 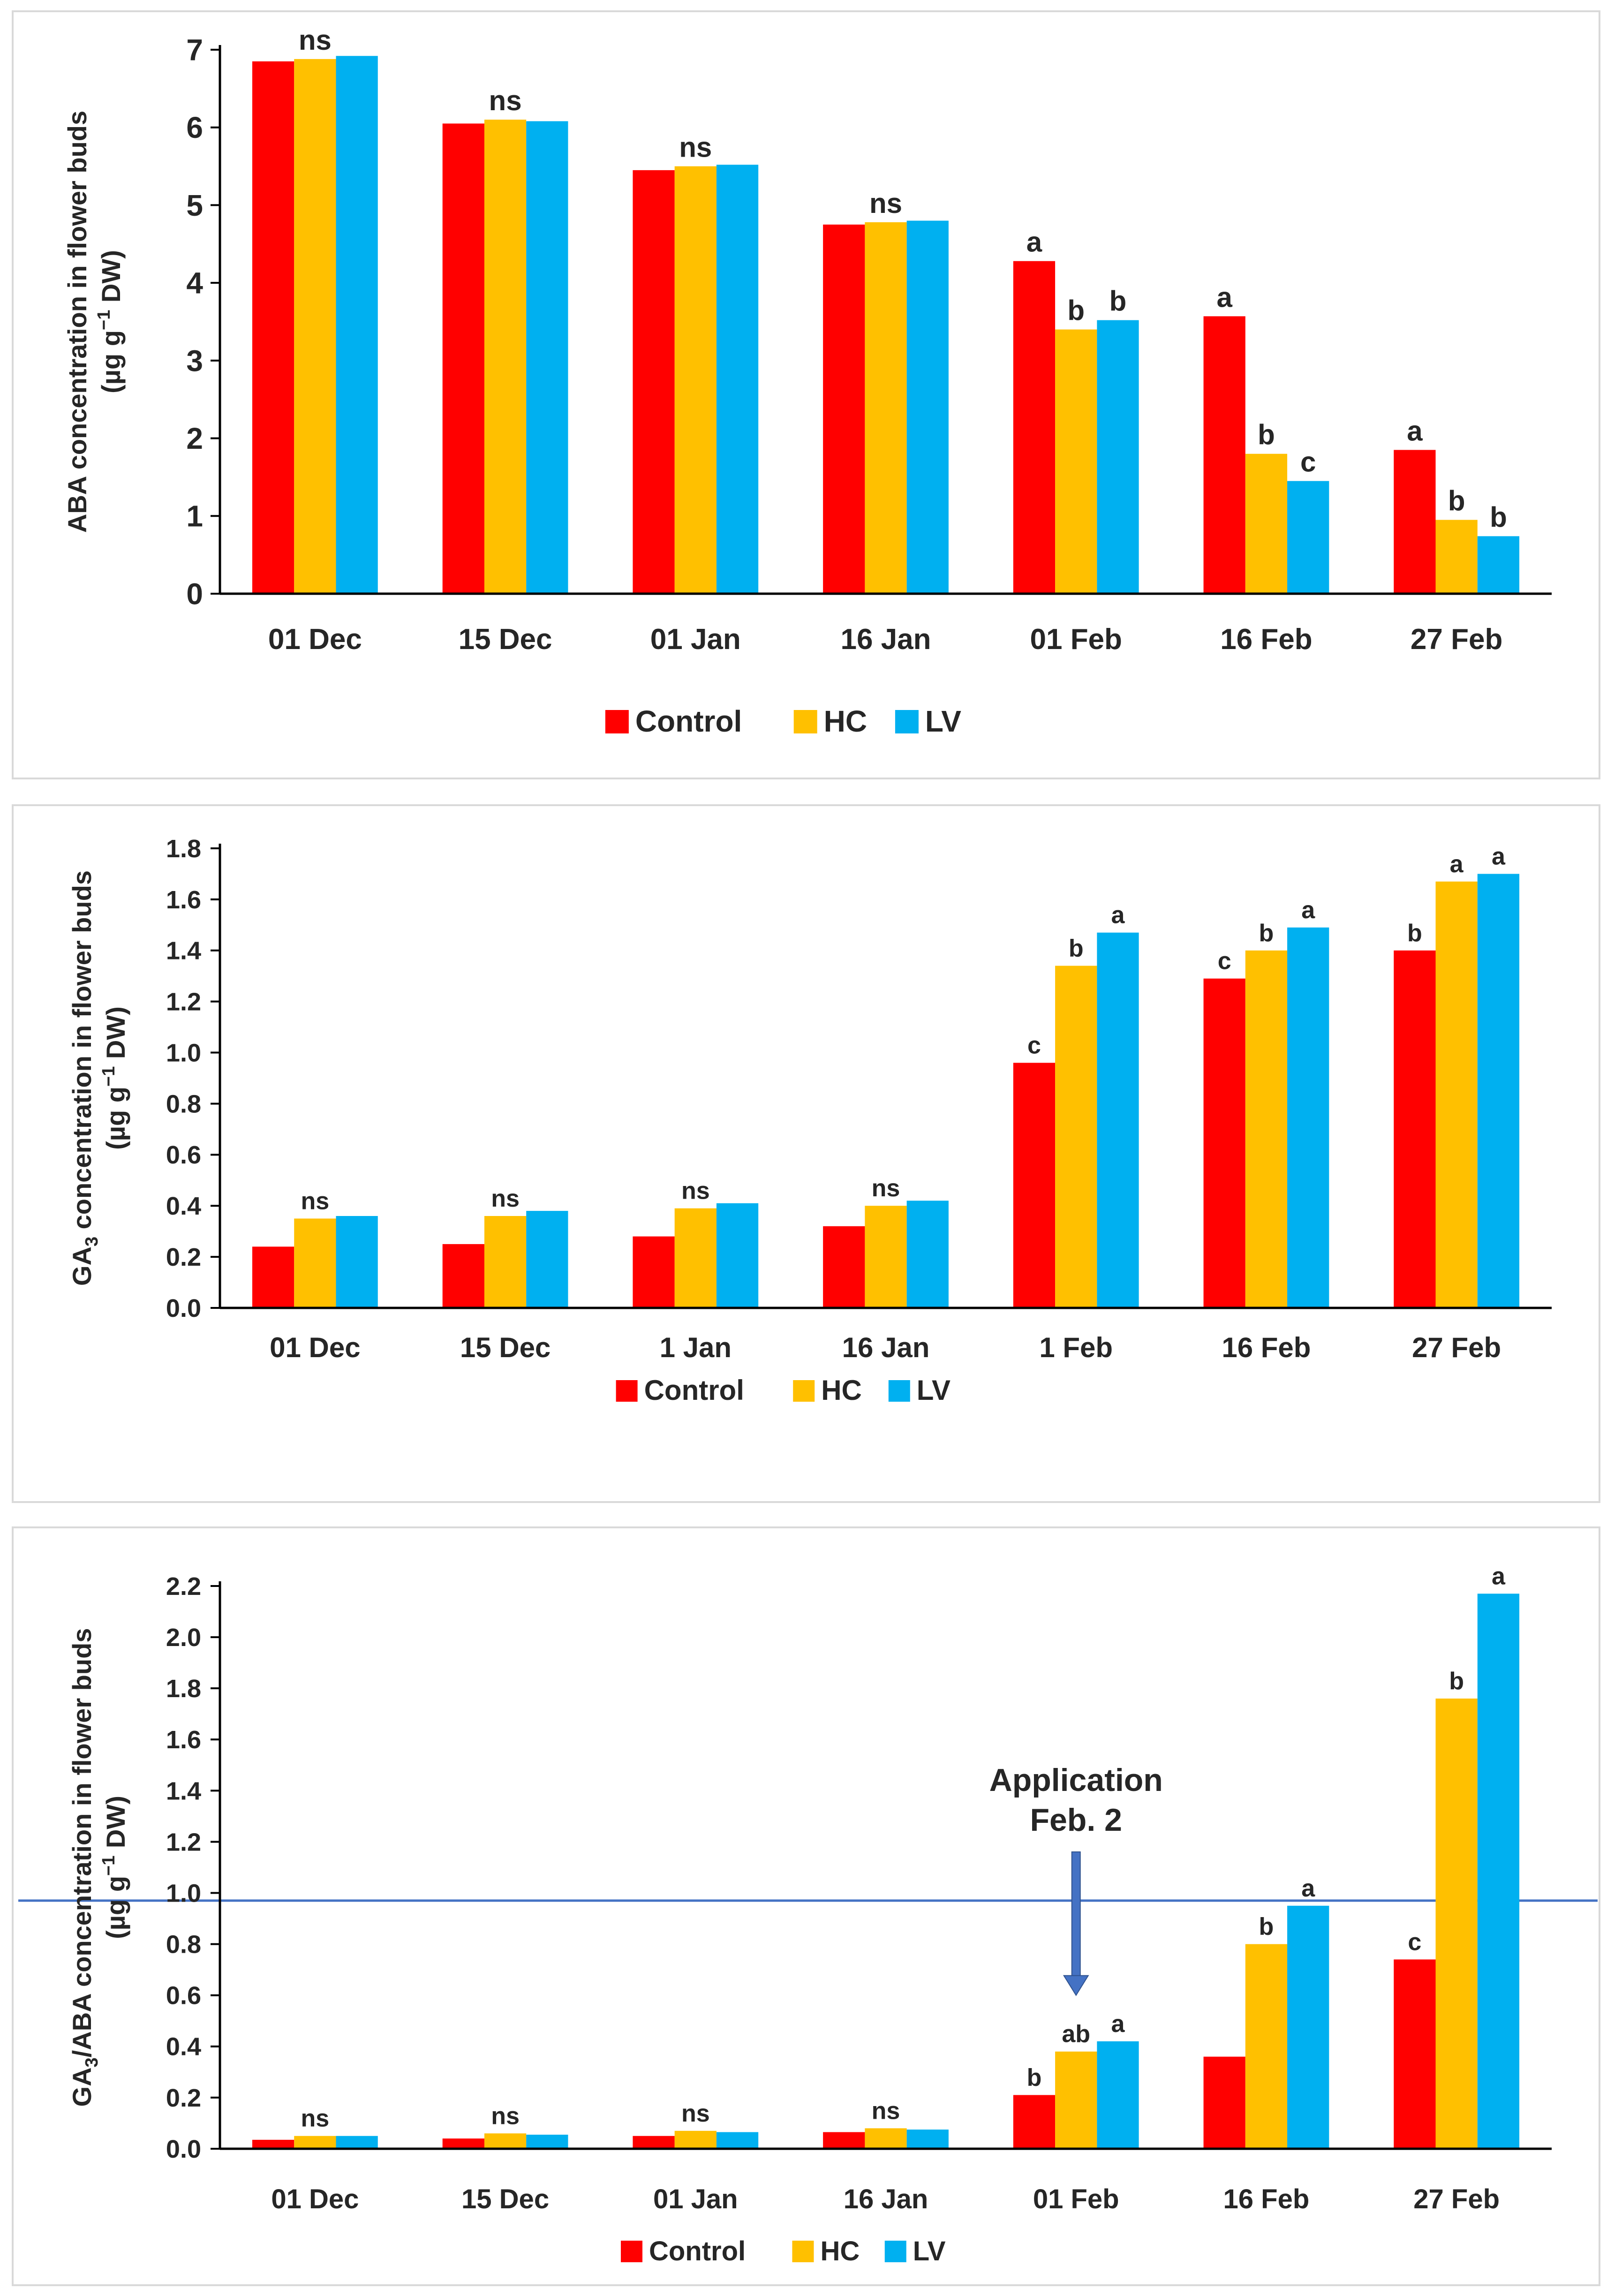 I want to click on callout-line-2: Feb. 2, so click(x=1076, y=1820).